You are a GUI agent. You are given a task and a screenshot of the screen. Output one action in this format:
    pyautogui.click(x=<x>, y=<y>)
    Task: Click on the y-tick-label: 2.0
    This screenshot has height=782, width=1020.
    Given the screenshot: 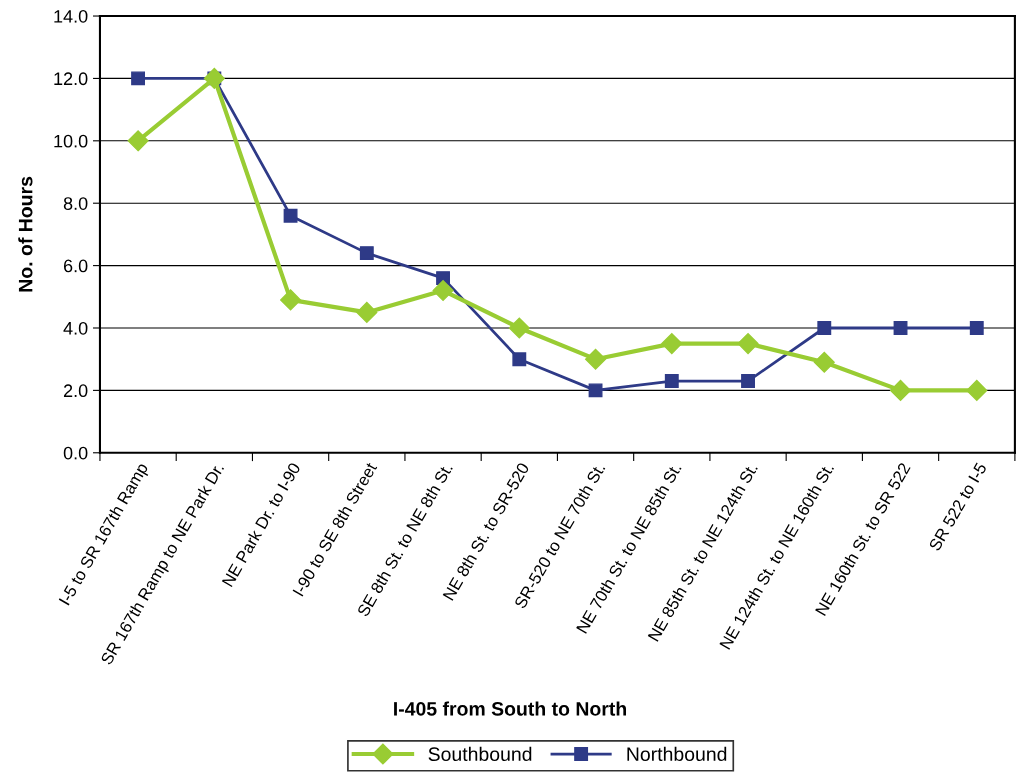 What is the action you would take?
    pyautogui.click(x=75, y=391)
    